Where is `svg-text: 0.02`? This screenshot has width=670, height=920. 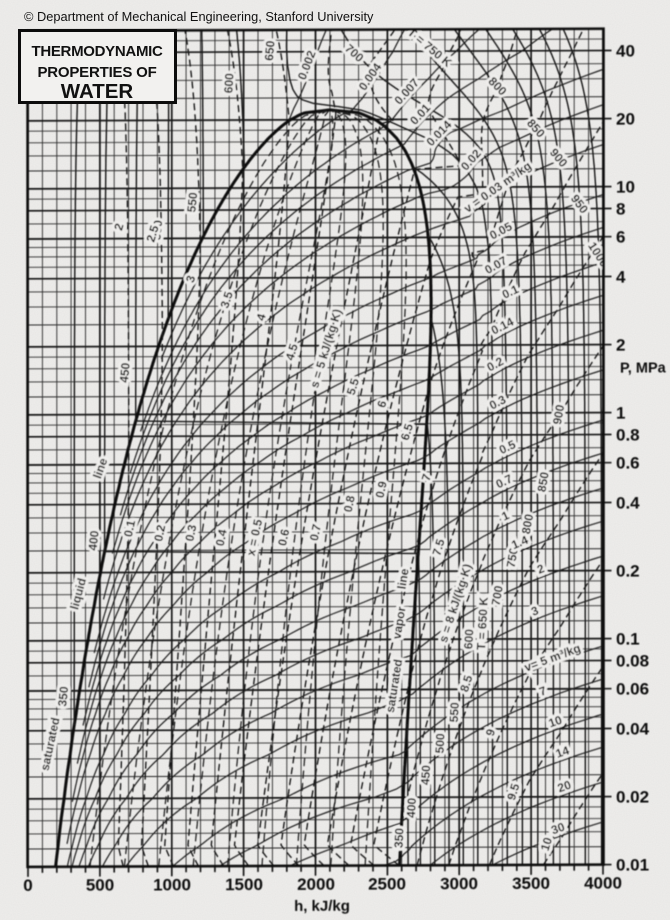
svg-text: 0.02 is located at coordinates (632, 797).